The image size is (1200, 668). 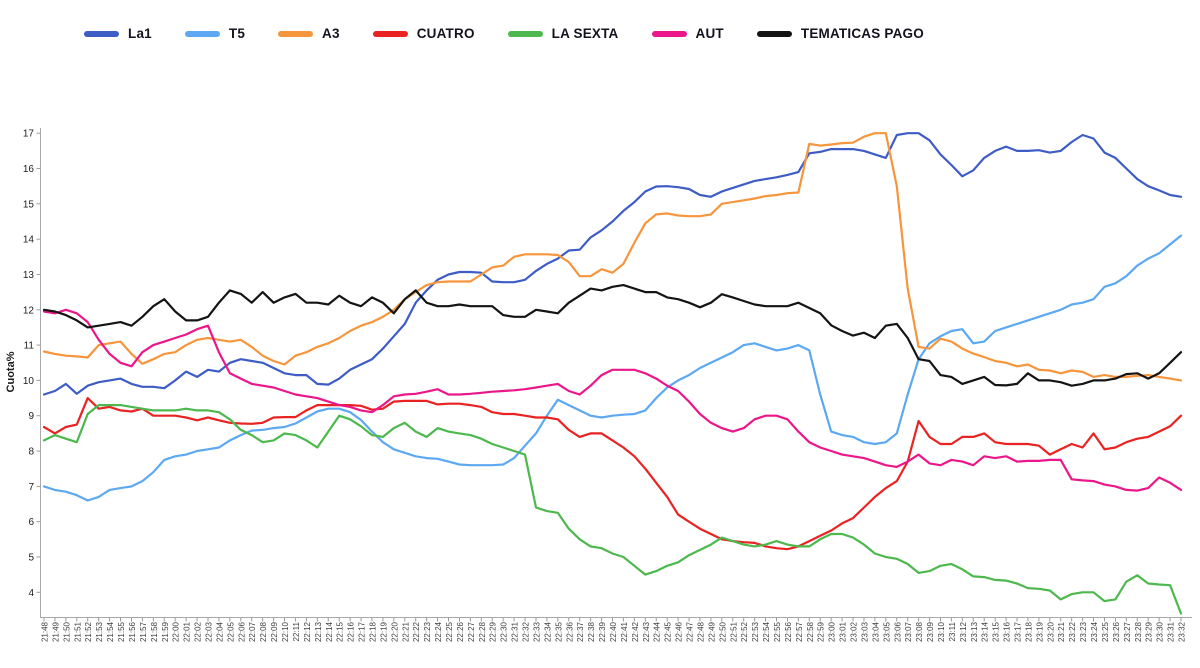 What do you see at coordinates (176, 631) in the screenshot?
I see `x-tick-label: 22:00` at bounding box center [176, 631].